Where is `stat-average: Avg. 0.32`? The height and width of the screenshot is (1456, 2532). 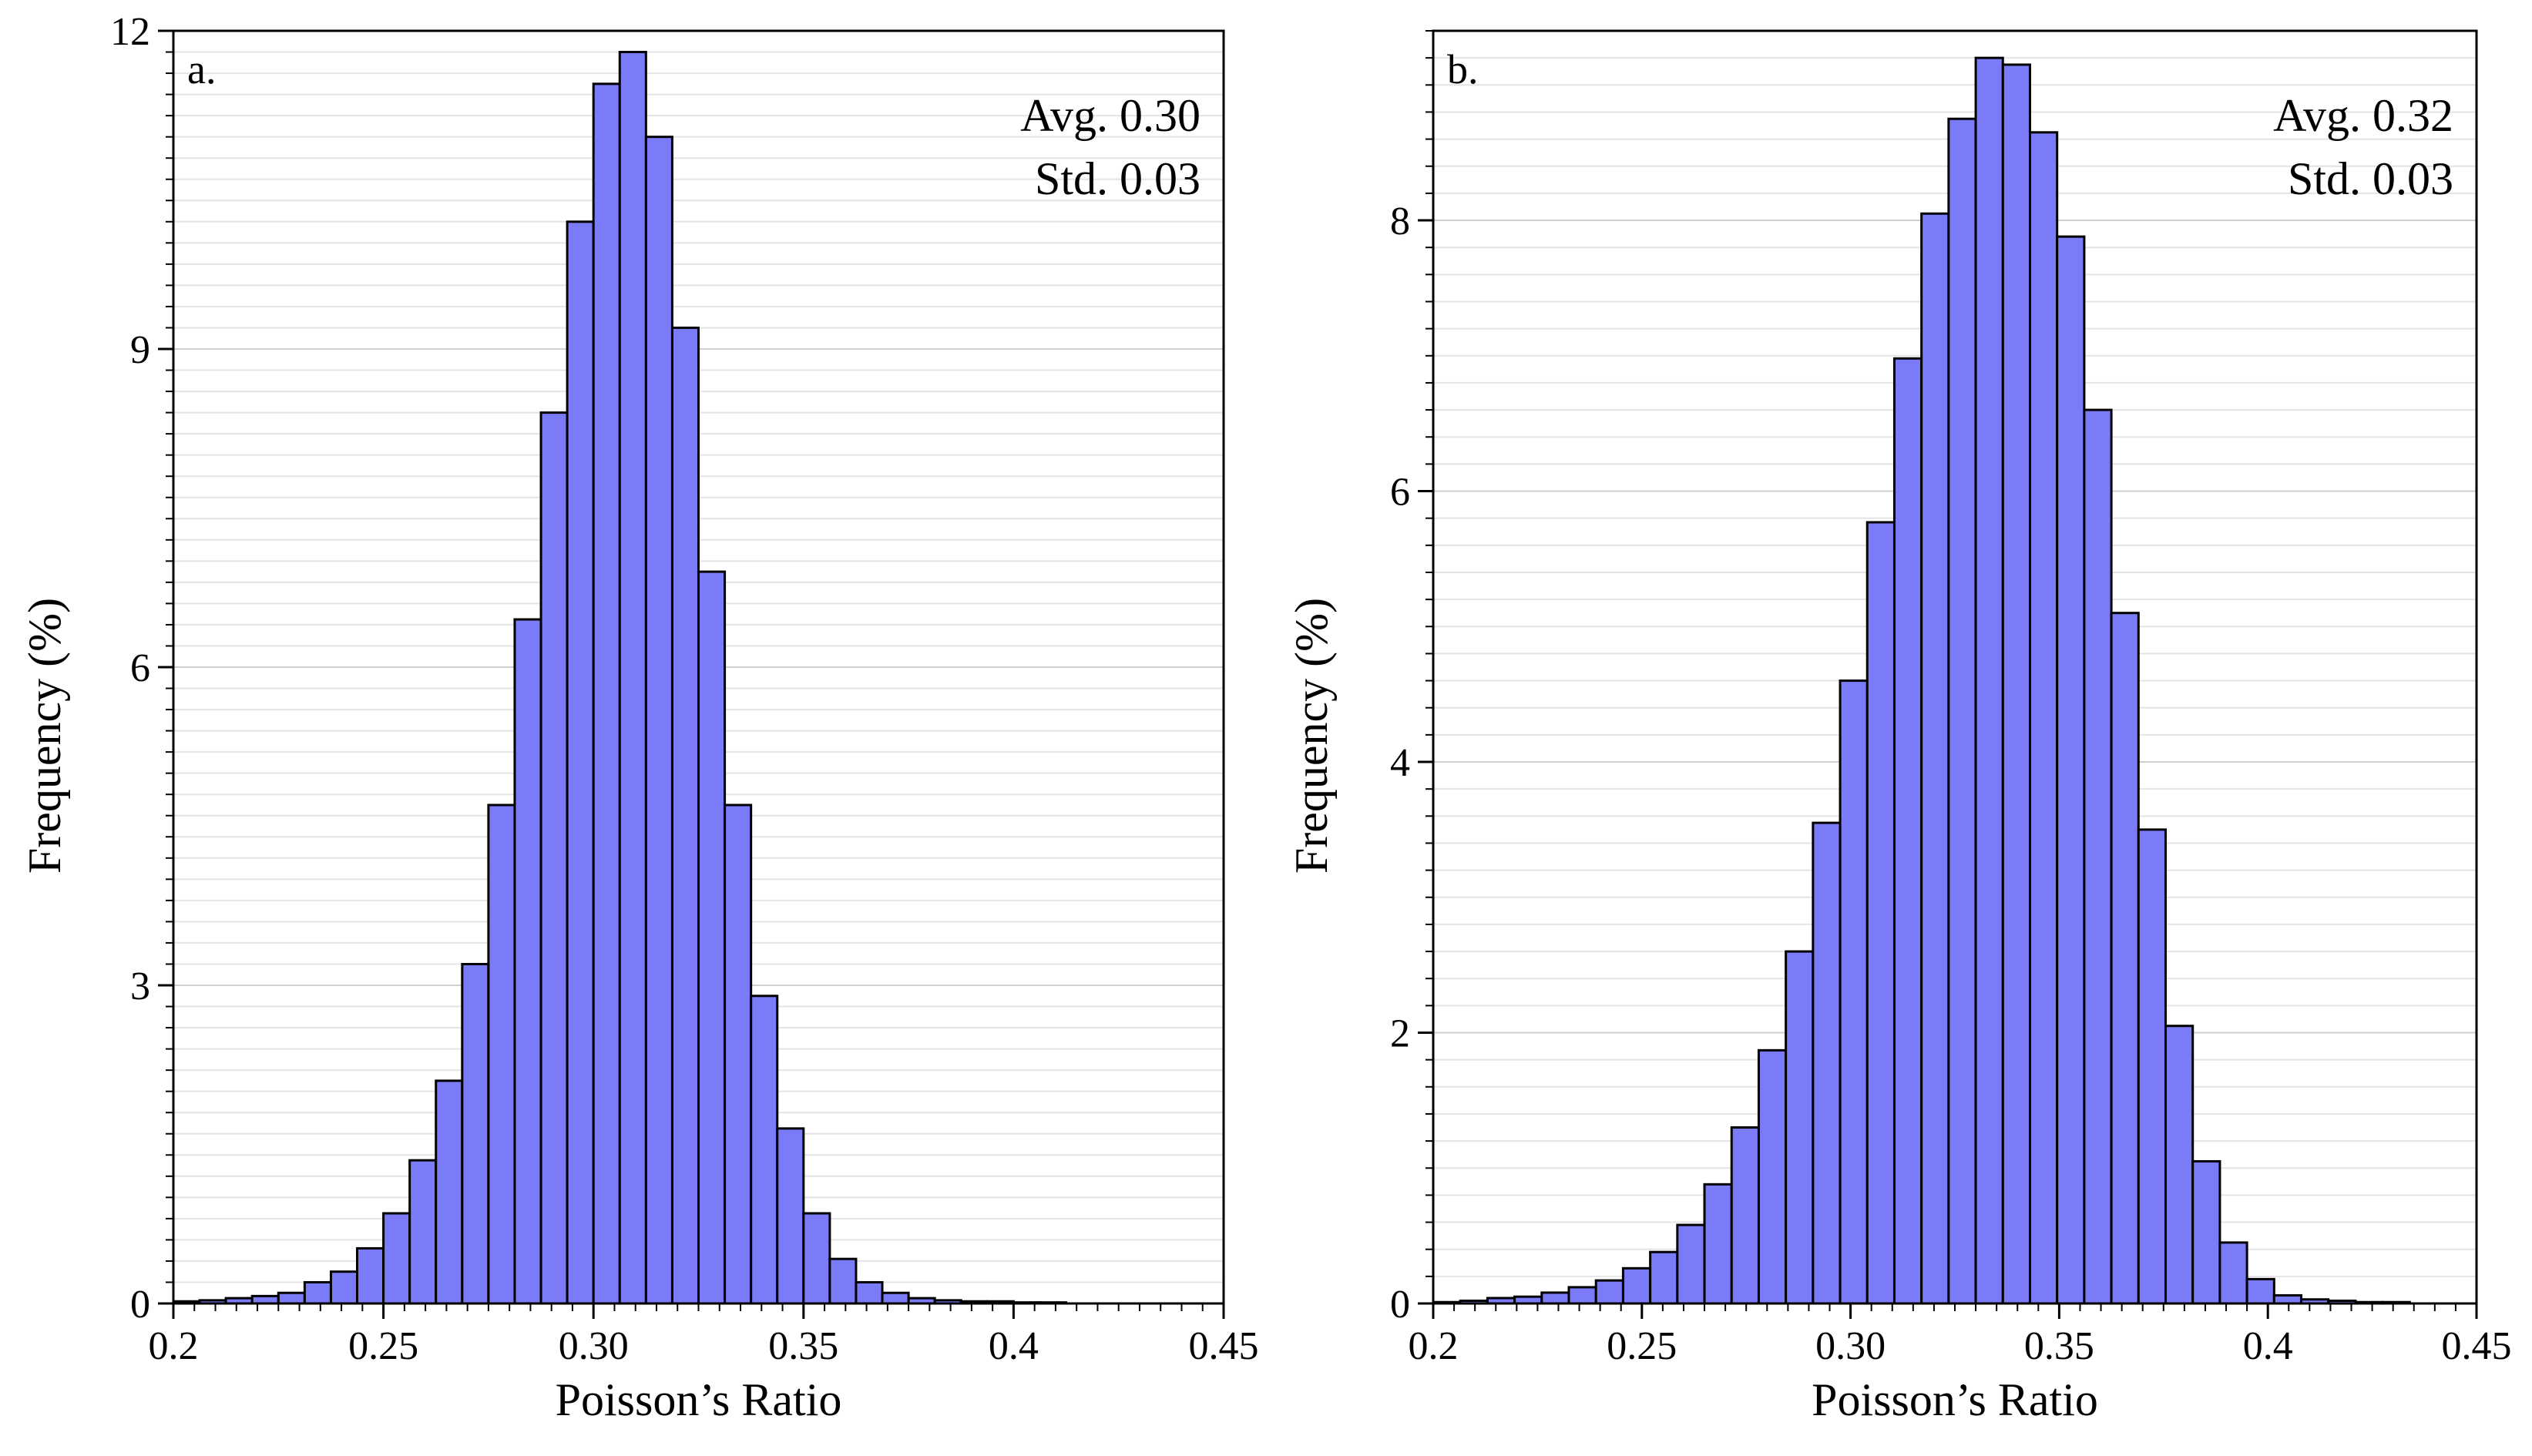
stat-average: Avg. 0.32 is located at coordinates (2363, 115).